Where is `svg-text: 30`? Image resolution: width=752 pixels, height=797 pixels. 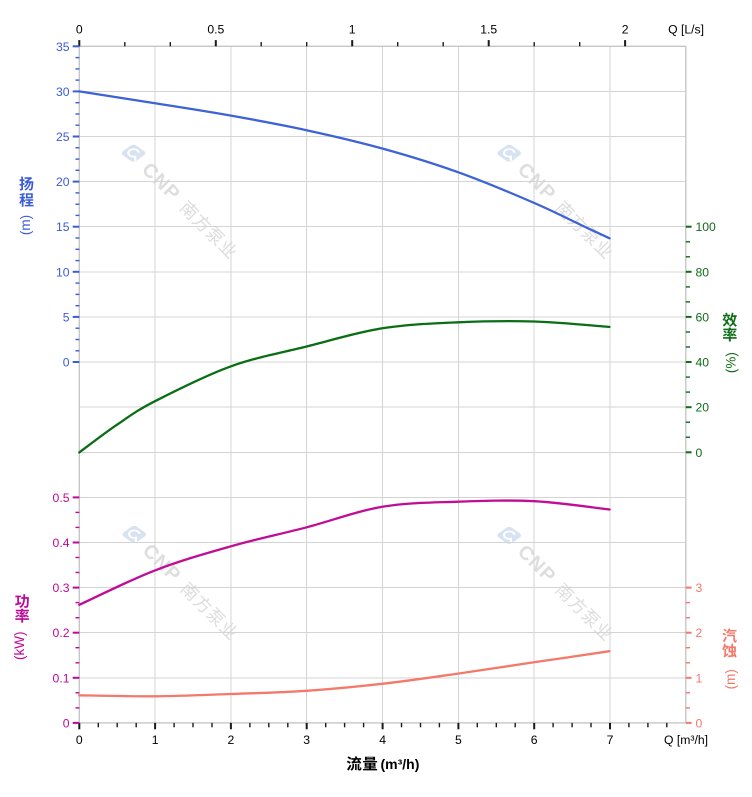 svg-text: 30 is located at coordinates (63, 92).